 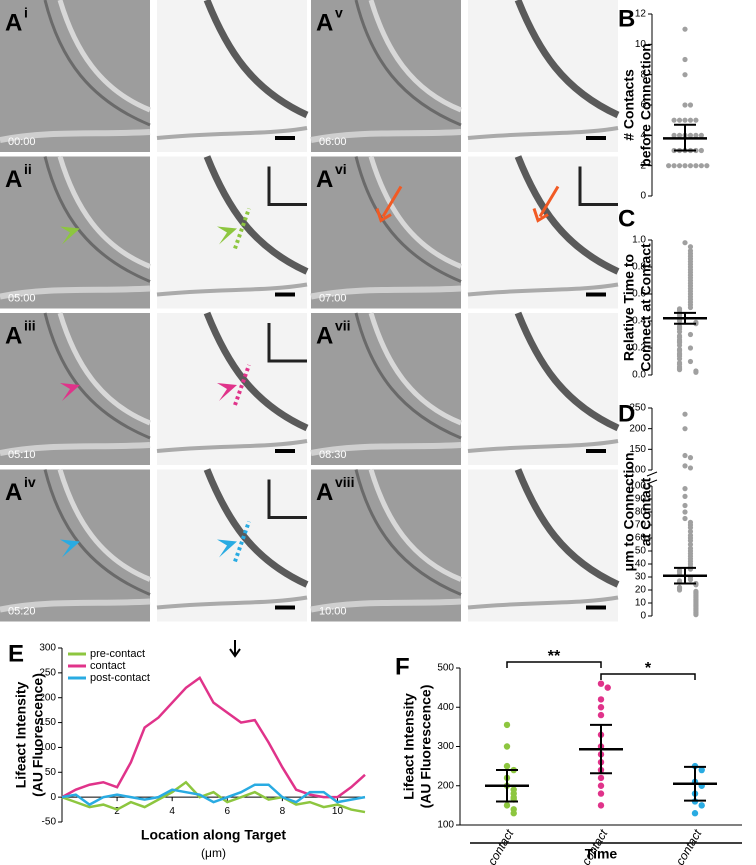 I want to click on y-tick-label: 400, so click(x=445, y=707).